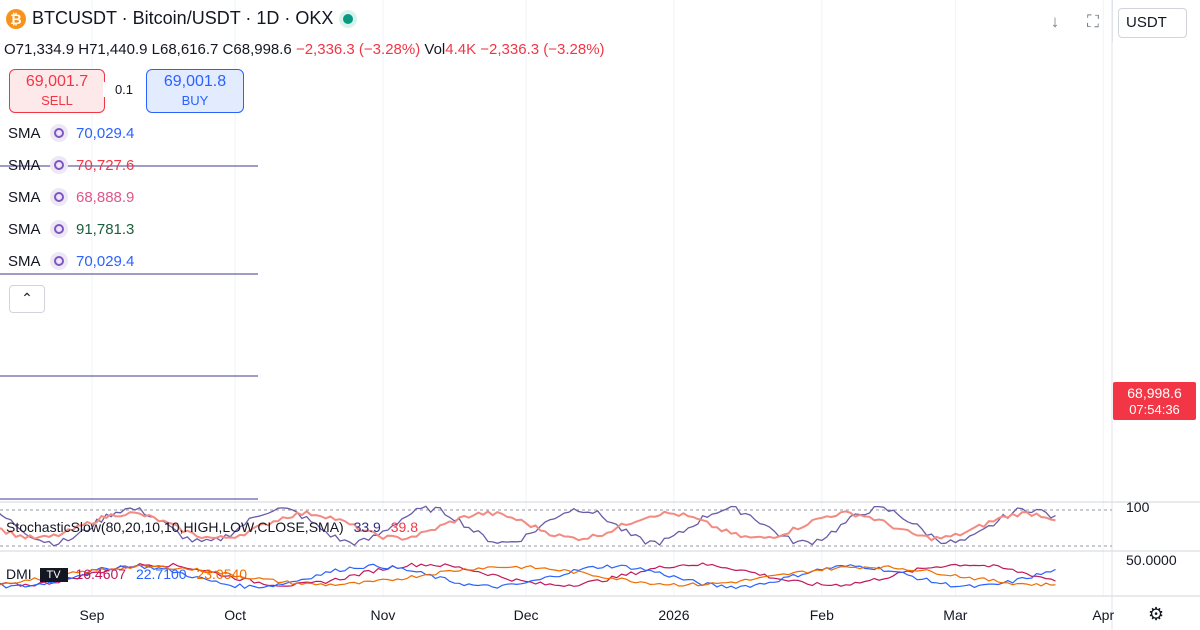  Describe the element at coordinates (57, 81) in the screenshot. I see `sell-price: 69,001.7` at that location.